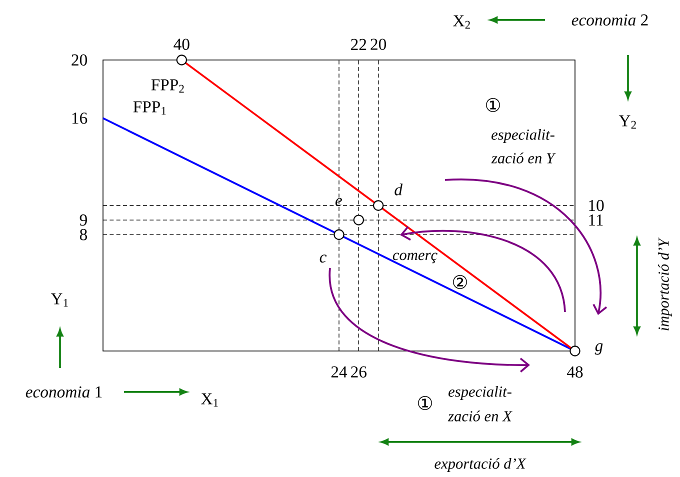  What do you see at coordinates (627, 122) in the screenshot?
I see `y2-axis-title: Y$_{2}$` at bounding box center [627, 122].